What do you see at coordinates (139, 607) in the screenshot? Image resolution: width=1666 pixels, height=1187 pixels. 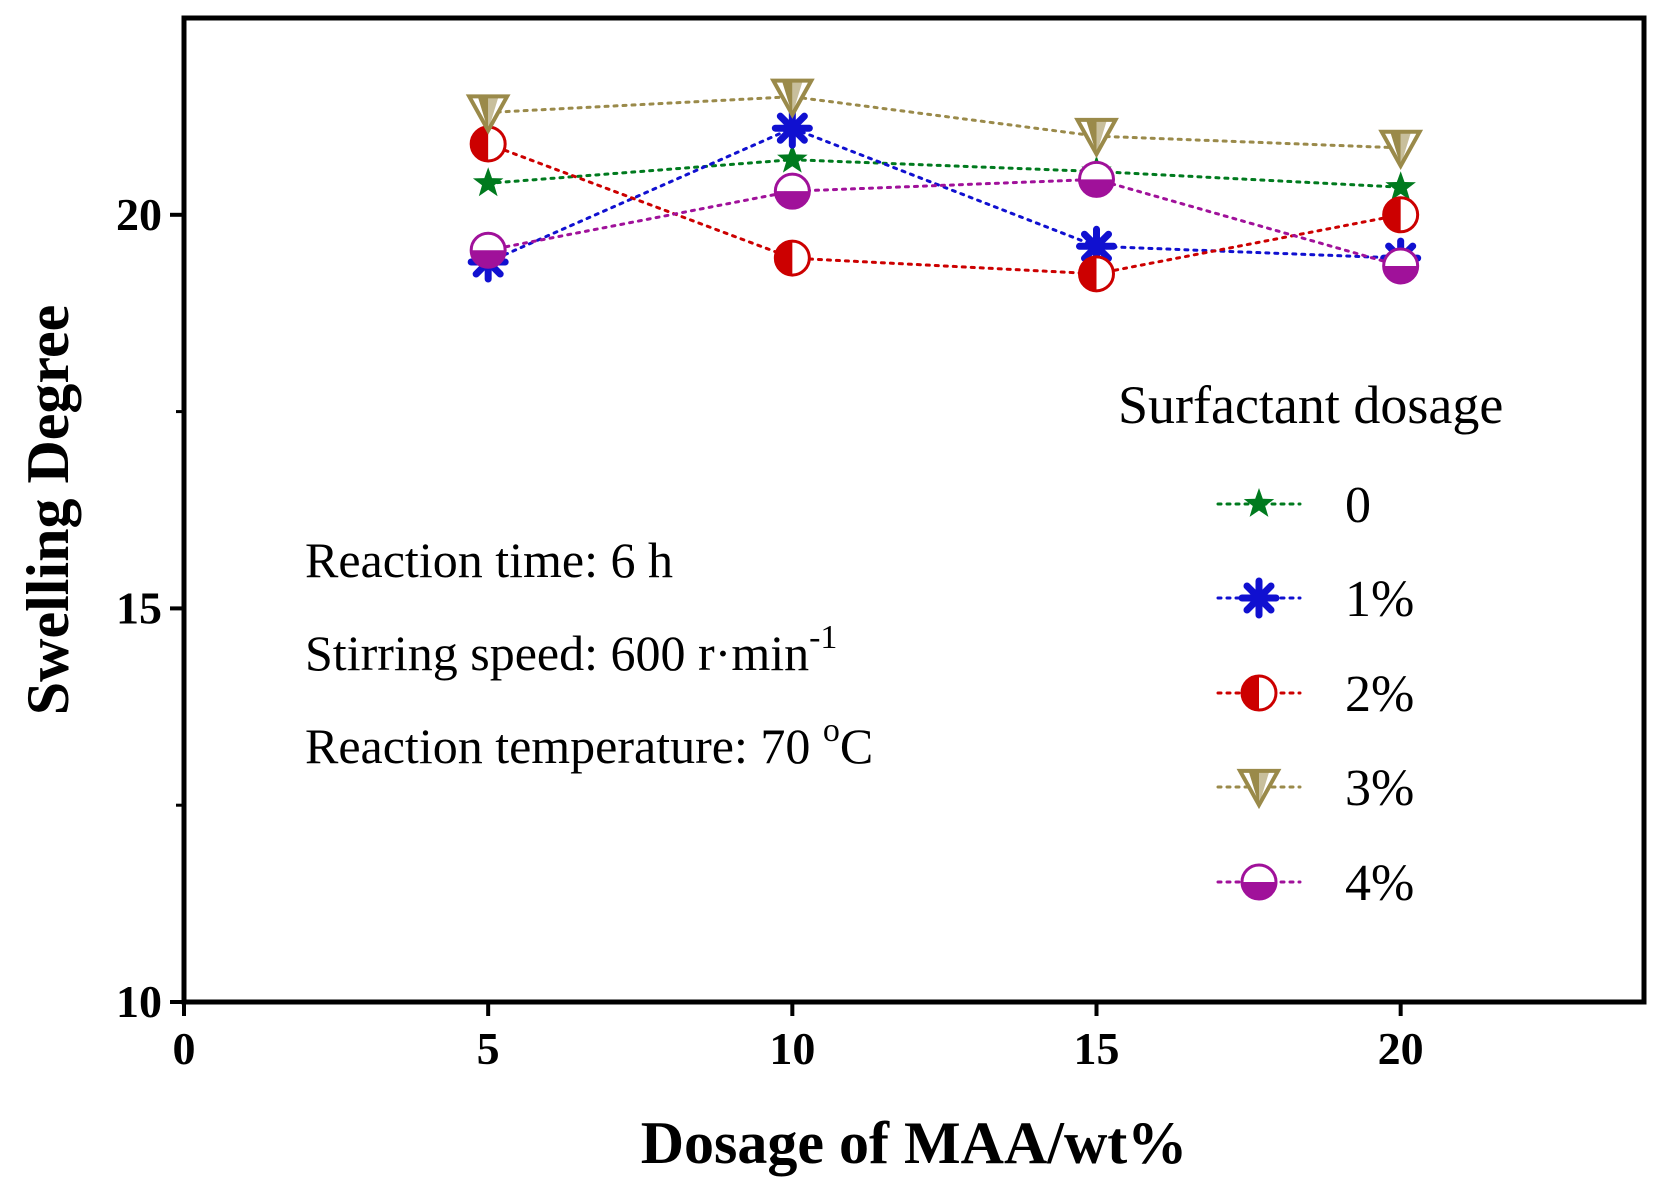 I see `y-tick-label: 15` at bounding box center [139, 607].